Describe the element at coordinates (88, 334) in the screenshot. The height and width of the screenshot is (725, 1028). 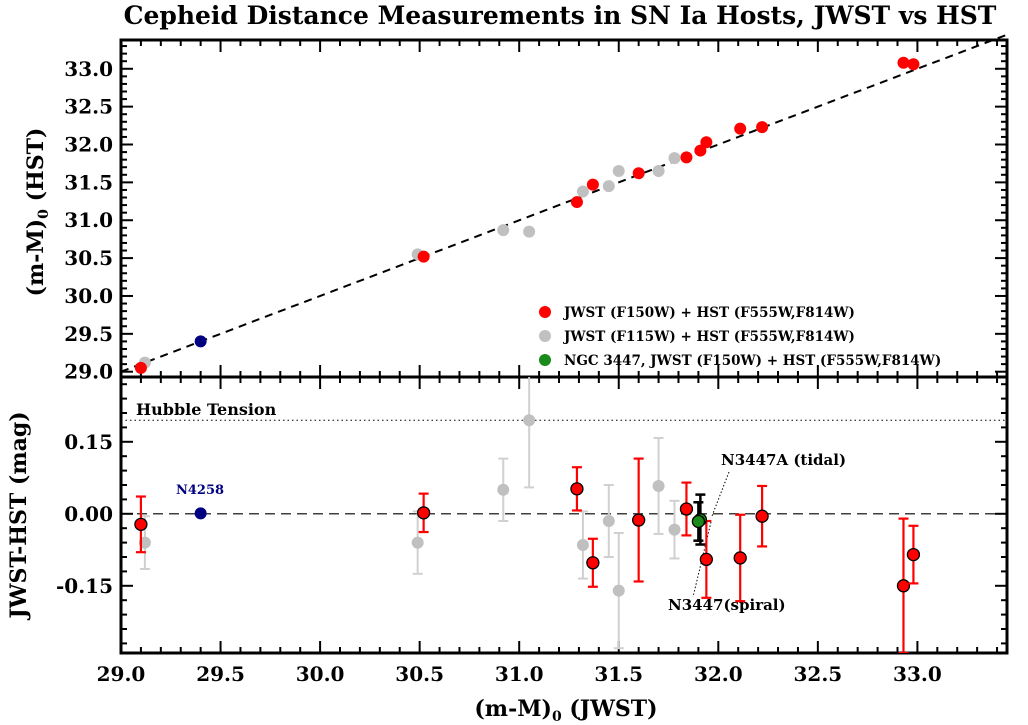
I see `top-y-tick-label: 29.5` at that location.